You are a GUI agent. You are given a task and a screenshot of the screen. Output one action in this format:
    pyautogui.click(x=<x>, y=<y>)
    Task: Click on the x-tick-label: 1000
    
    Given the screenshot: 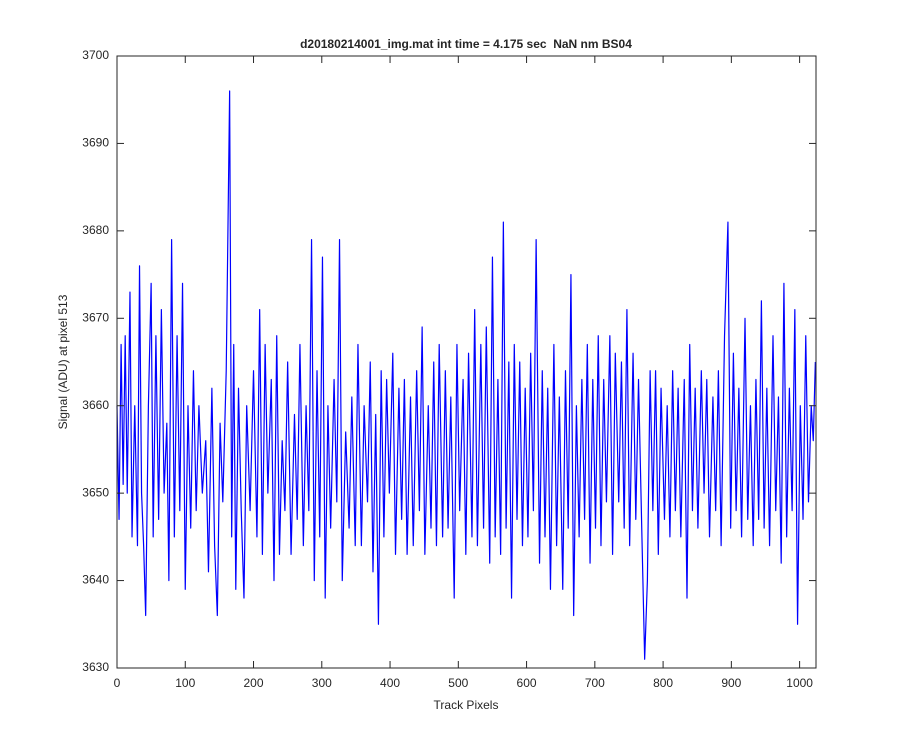 What is the action you would take?
    pyautogui.click(x=799, y=683)
    